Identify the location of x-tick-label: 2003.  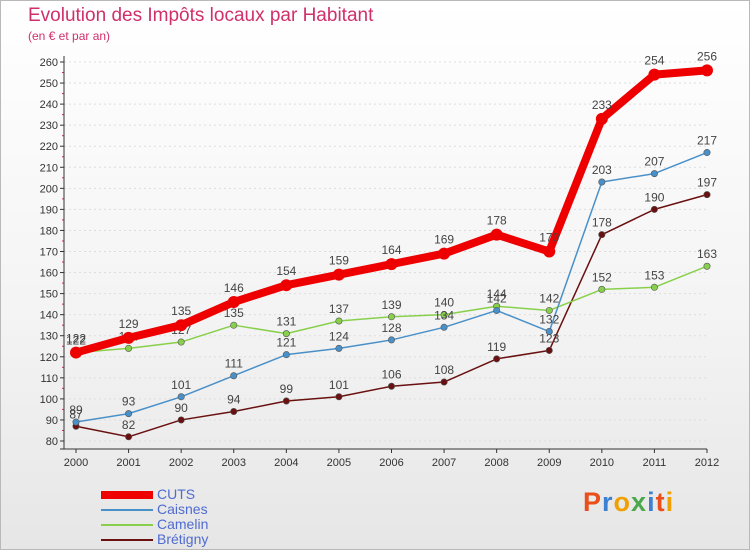
(234, 463).